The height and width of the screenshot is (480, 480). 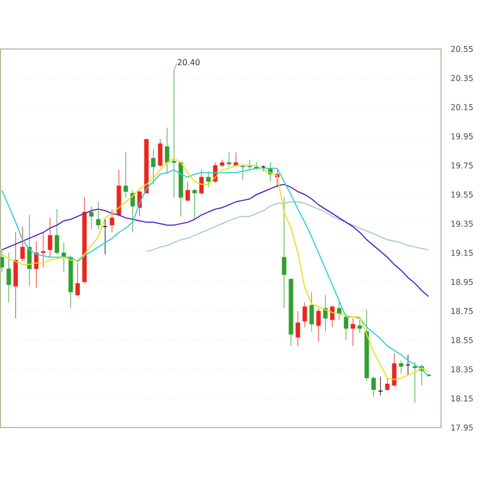 I want to click on line-series, so click(x=288, y=227).